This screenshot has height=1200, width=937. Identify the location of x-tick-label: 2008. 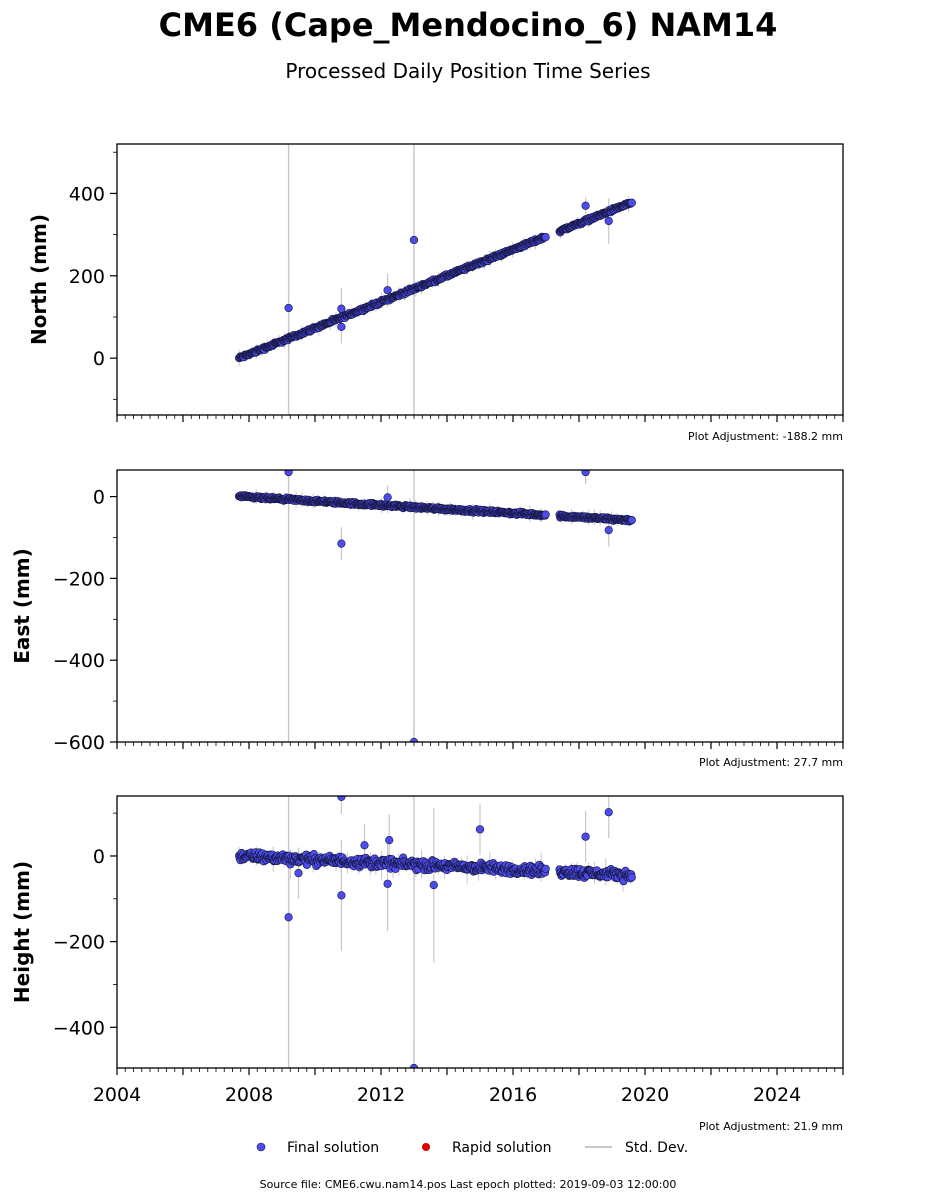
(249, 1095).